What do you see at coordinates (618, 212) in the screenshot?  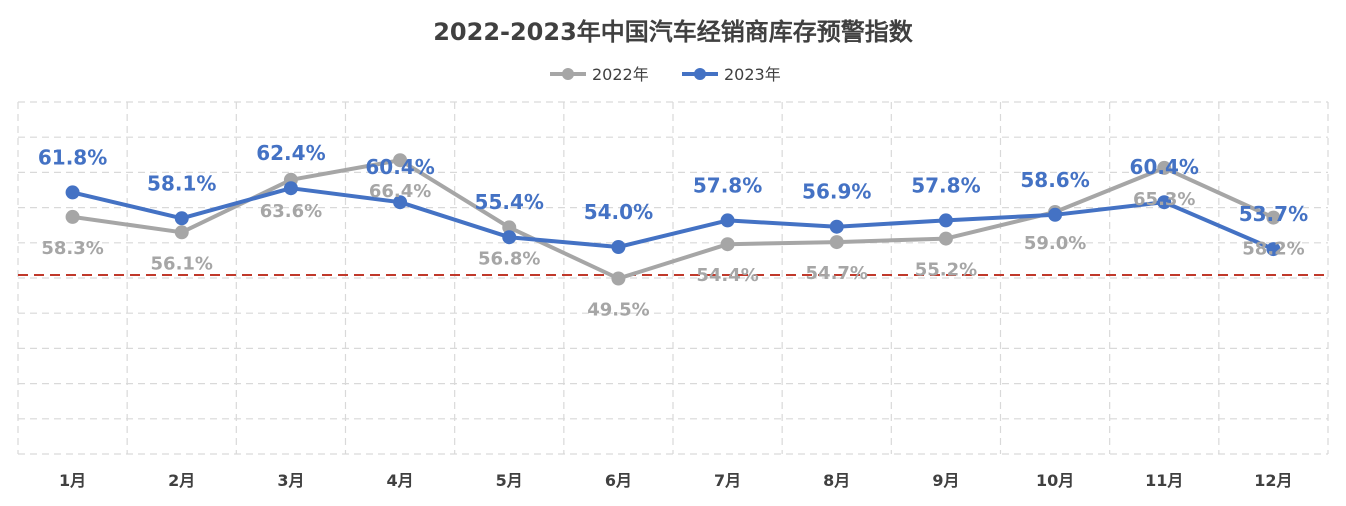 I see `data-label-2023: 54.0%` at bounding box center [618, 212].